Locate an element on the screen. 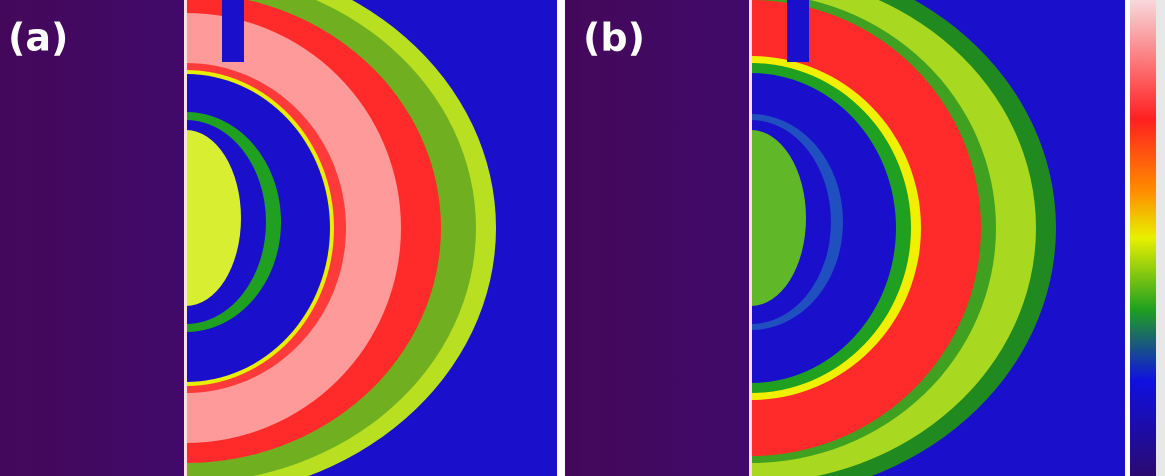 The height and width of the screenshot is (476, 1165). colorbar-edge is located at coordinates (1160, 238).